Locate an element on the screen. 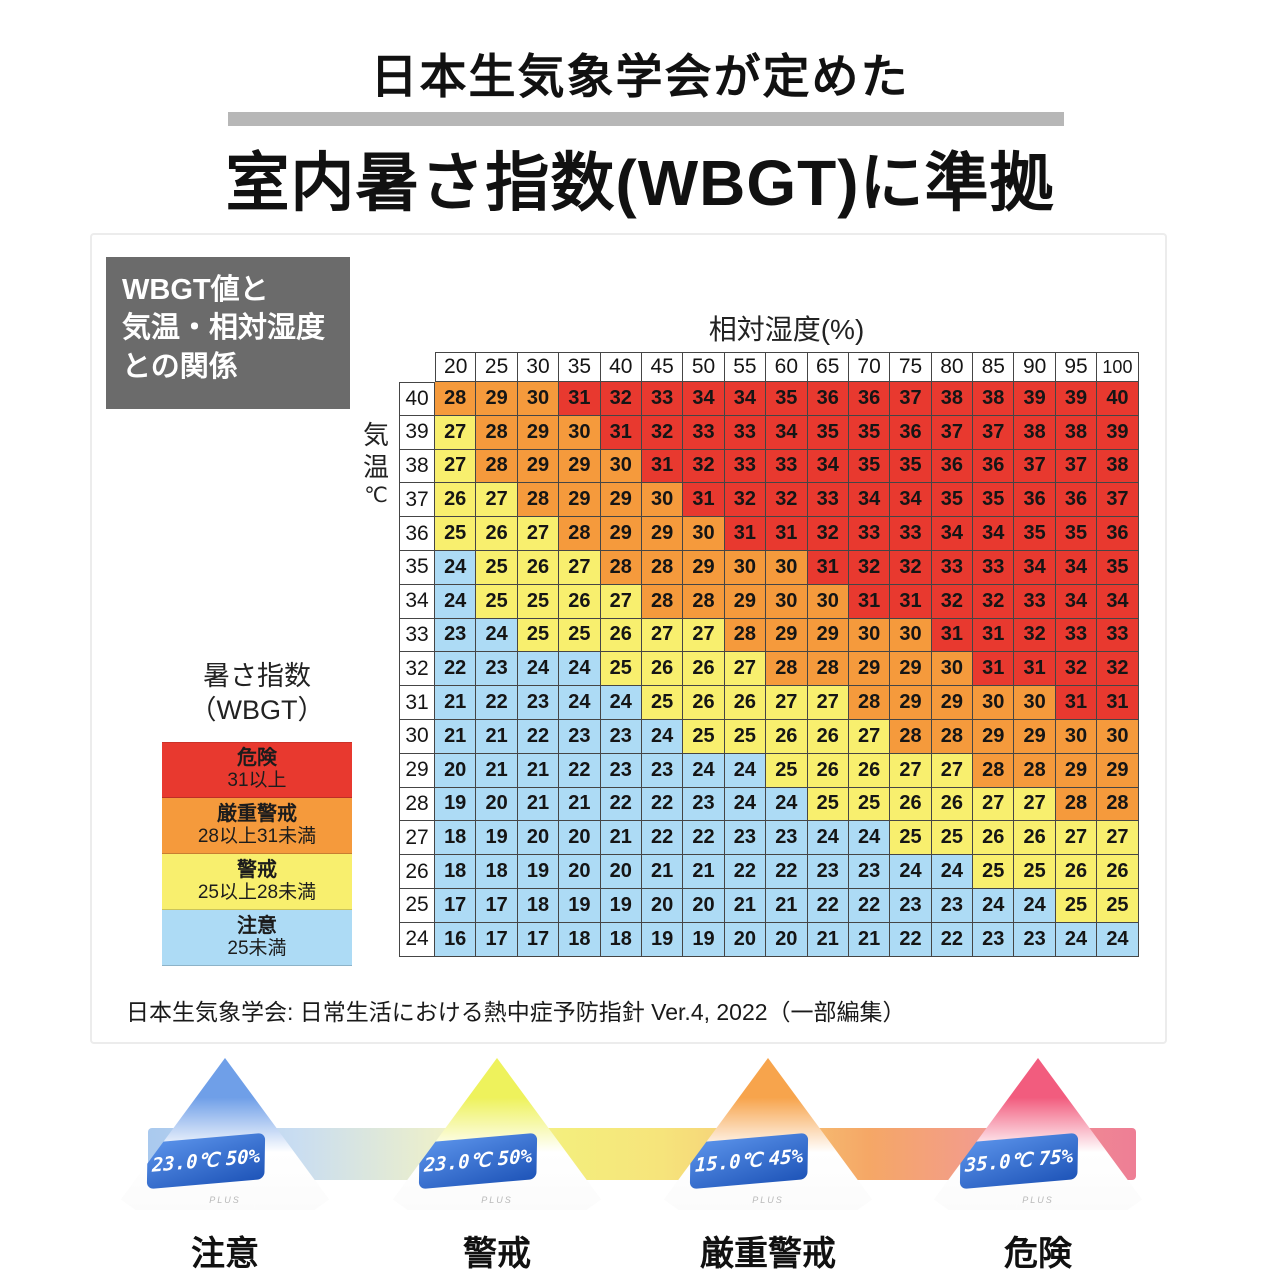  humidity-header-cell: 20 is located at coordinates (456, 367).